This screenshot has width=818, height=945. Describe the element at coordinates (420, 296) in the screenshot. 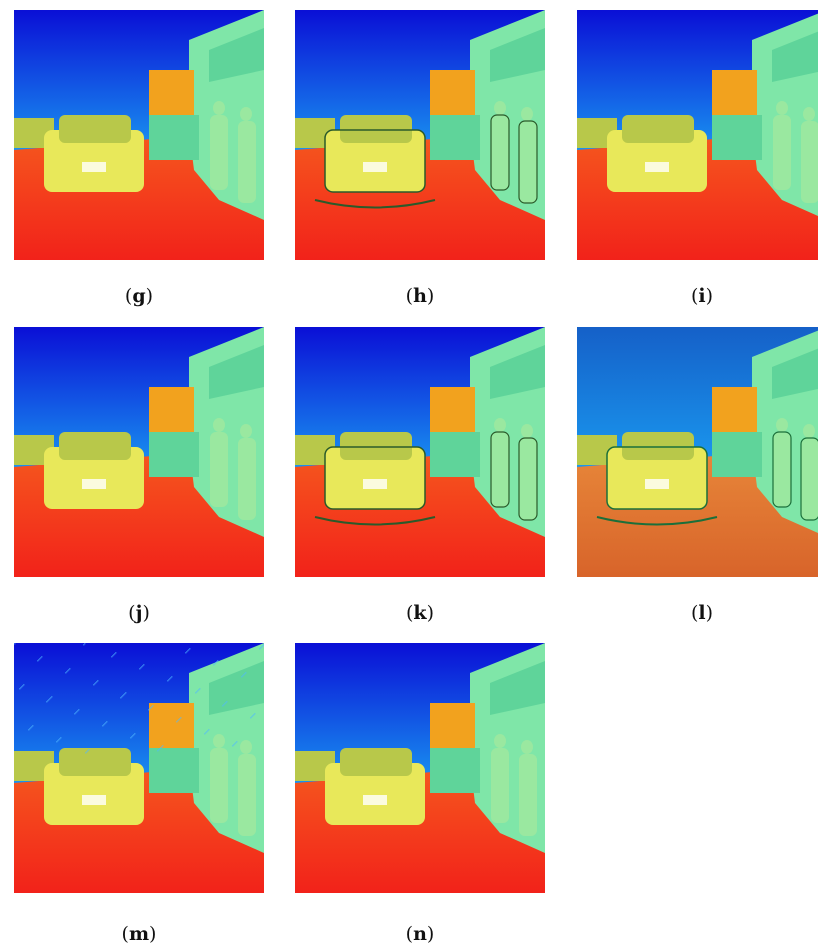

I see `caption-h: (h)` at that location.